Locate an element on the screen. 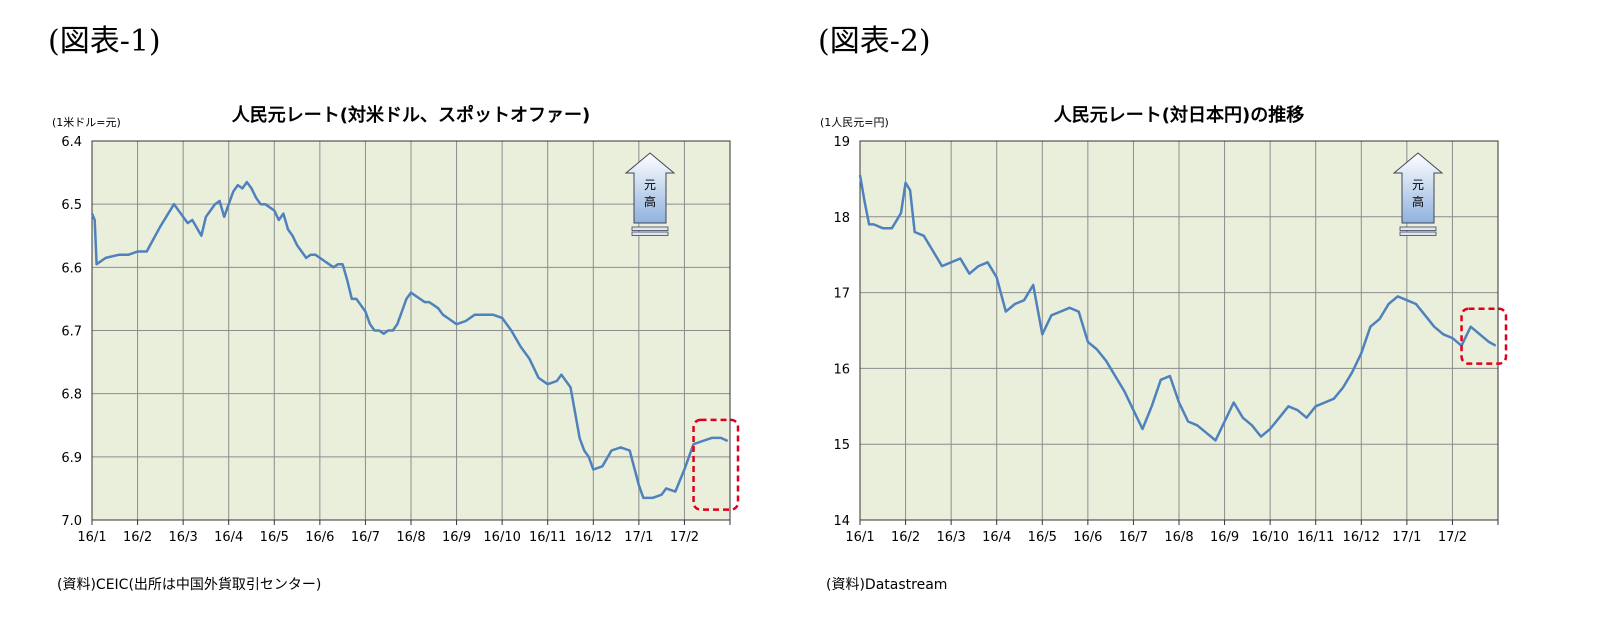 This screenshot has width=1598, height=622. chart-title: 人民元レート(対日本円)の推移 is located at coordinates (1179, 115).